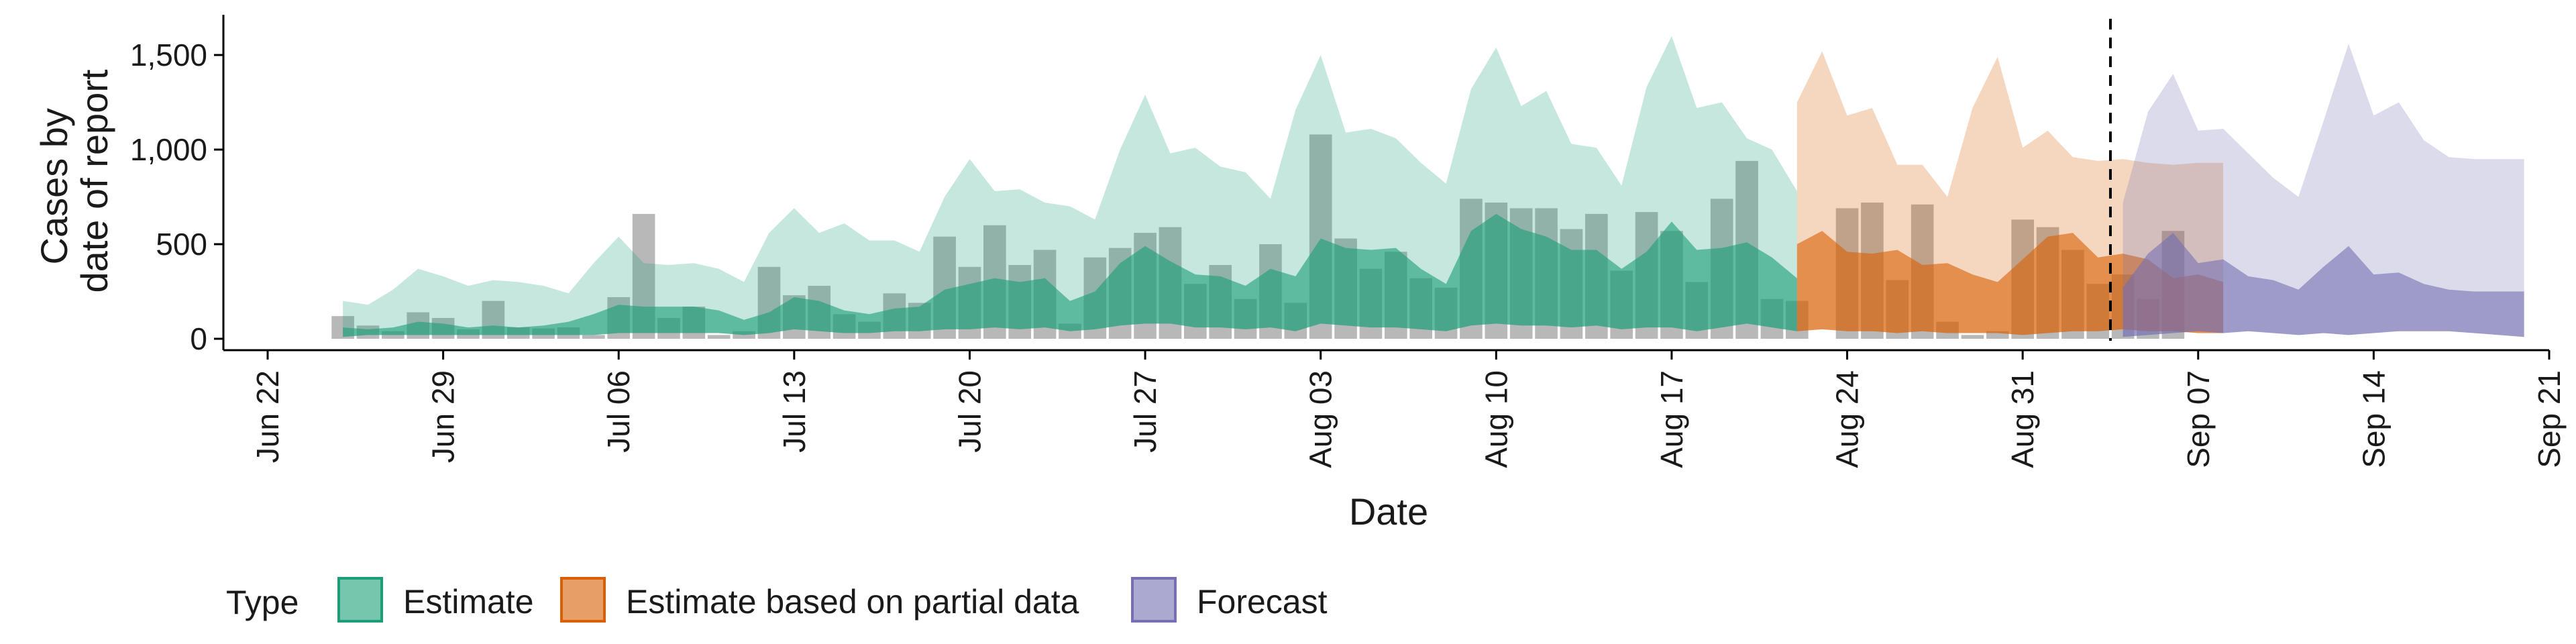 The width and height of the screenshot is (2576, 644). I want to click on x-tick-label: Aug 17, so click(1671, 419).